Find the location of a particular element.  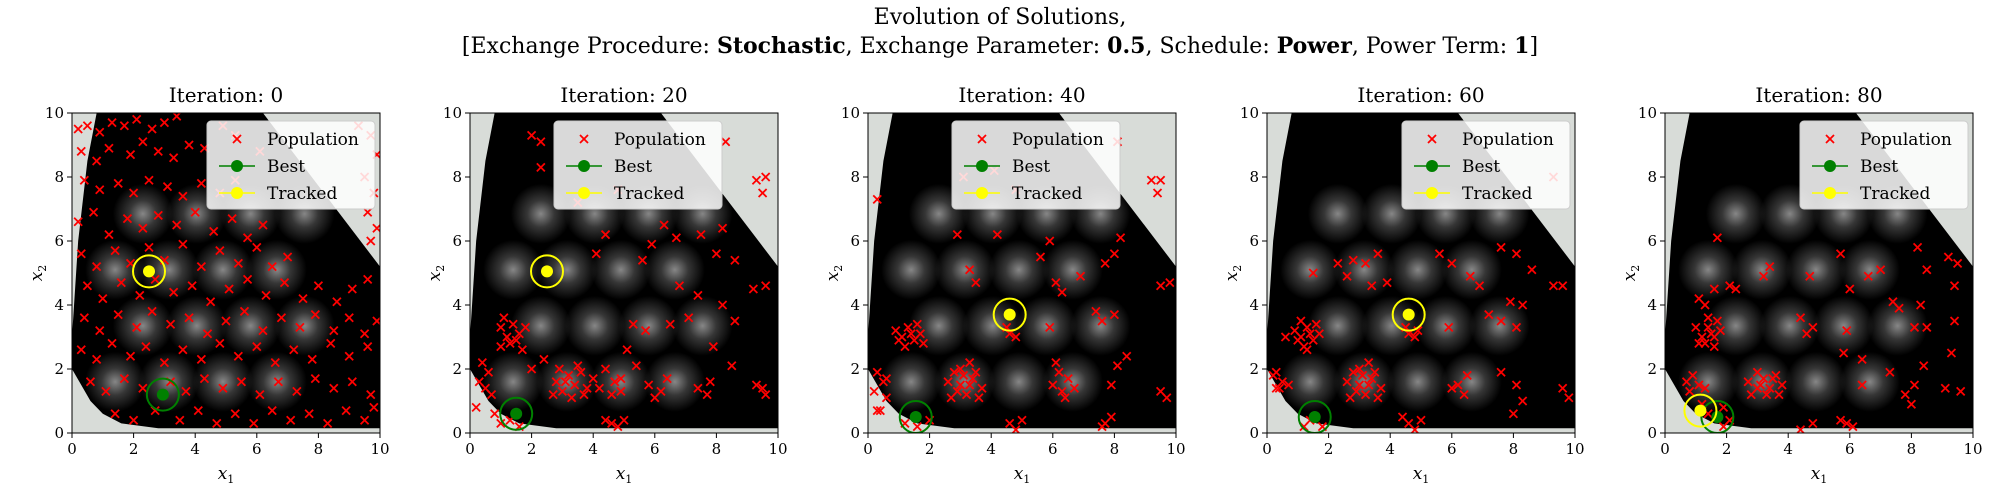

x-tick-label: 10 is located at coordinates (1574, 449).